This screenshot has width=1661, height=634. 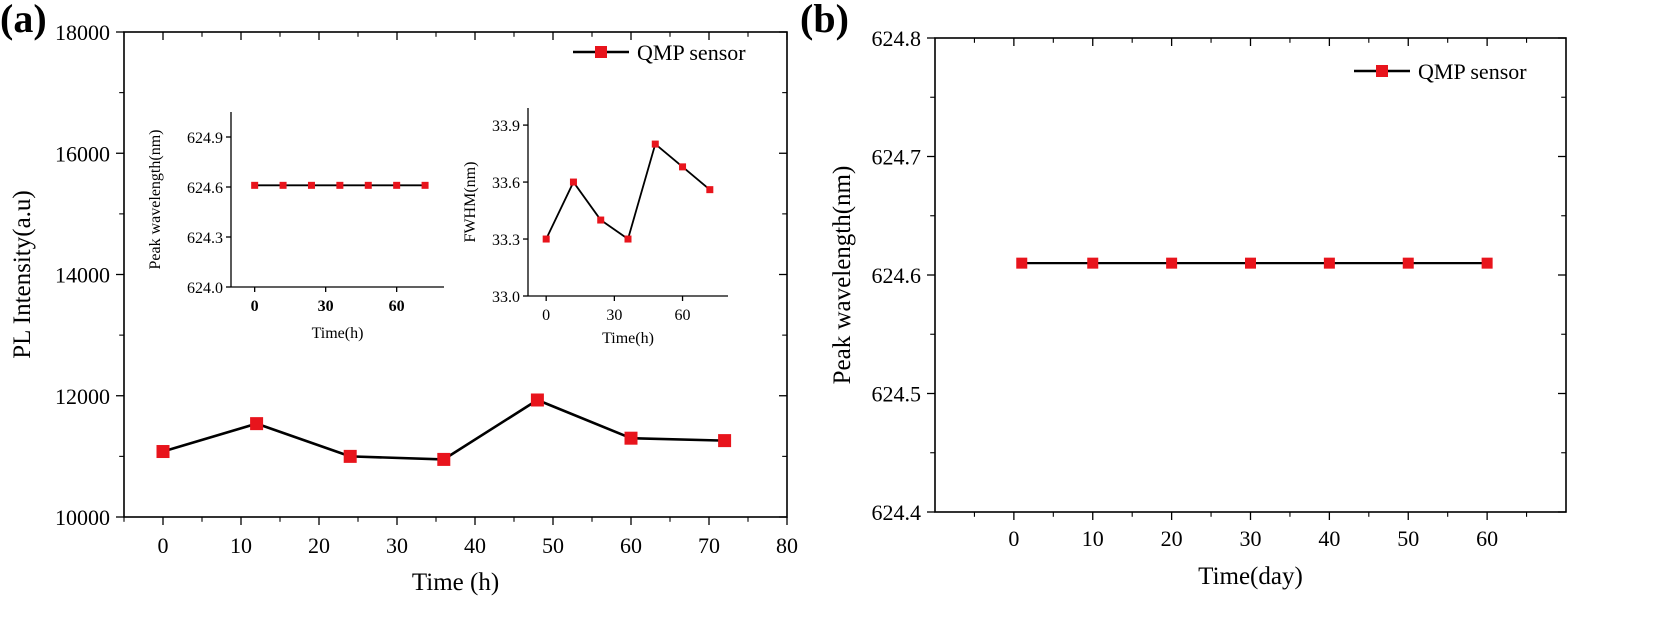 I want to click on x-axis-title: Time (h), so click(x=455, y=582).